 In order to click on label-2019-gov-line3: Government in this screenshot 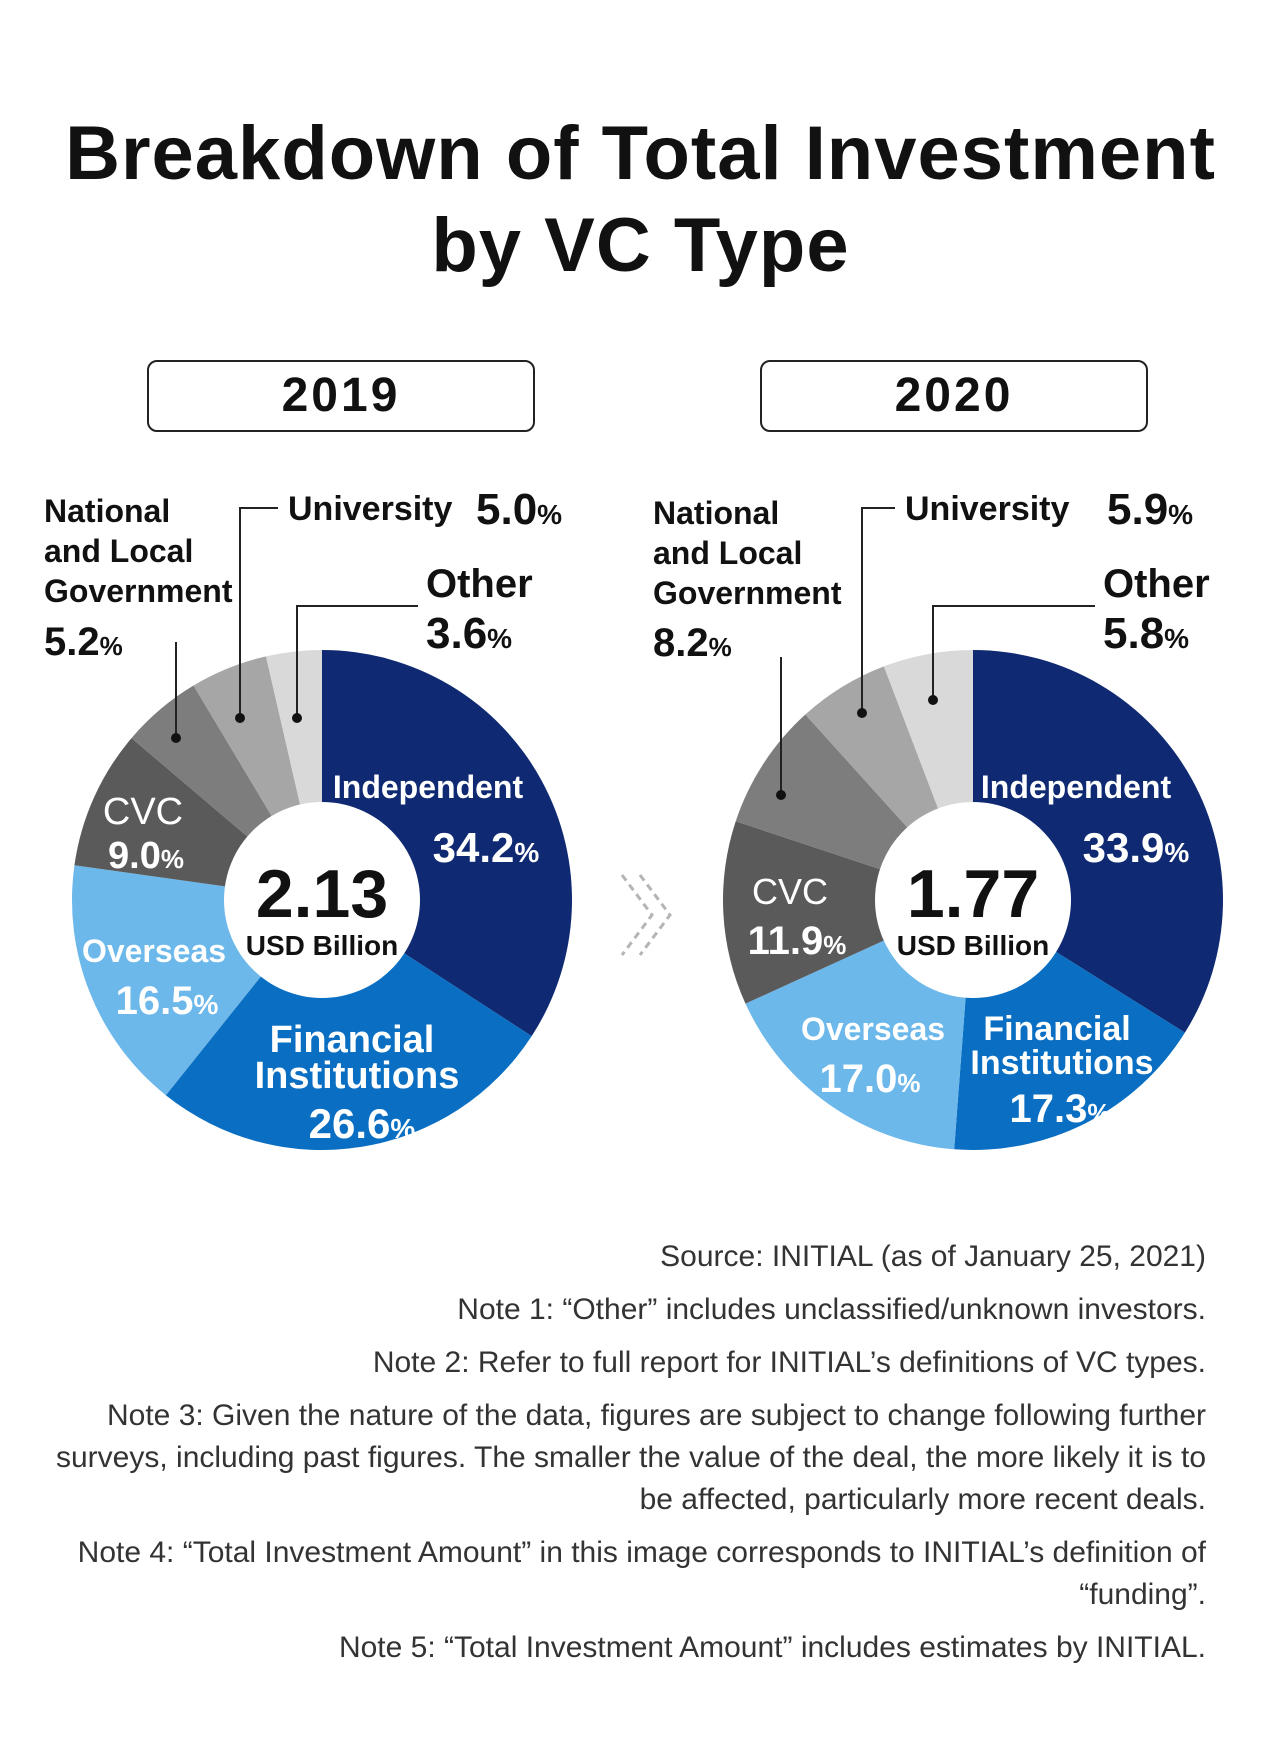, I will do `click(138, 591)`.